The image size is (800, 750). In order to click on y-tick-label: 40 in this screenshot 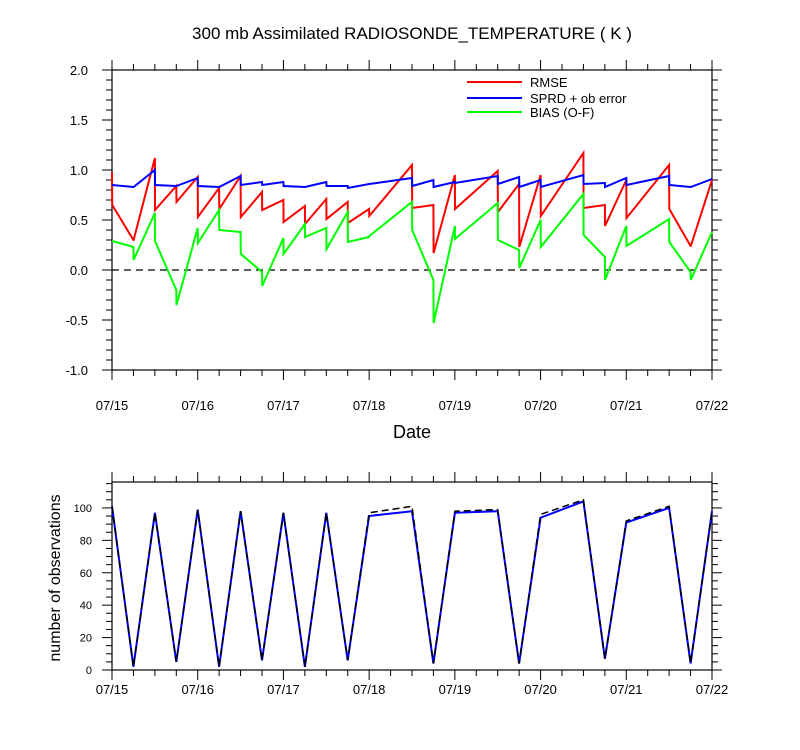, I will do `click(86, 606)`.